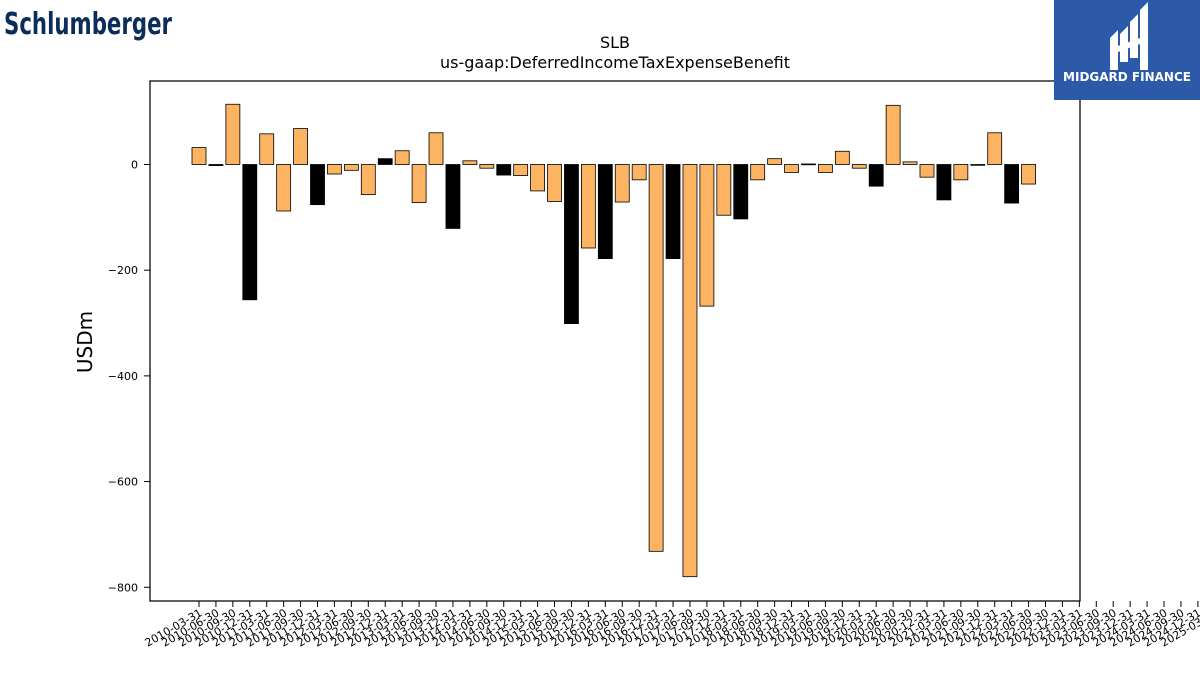 The height and width of the screenshot is (675, 1200). I want to click on y-tick-label: −600, so click(123, 482).